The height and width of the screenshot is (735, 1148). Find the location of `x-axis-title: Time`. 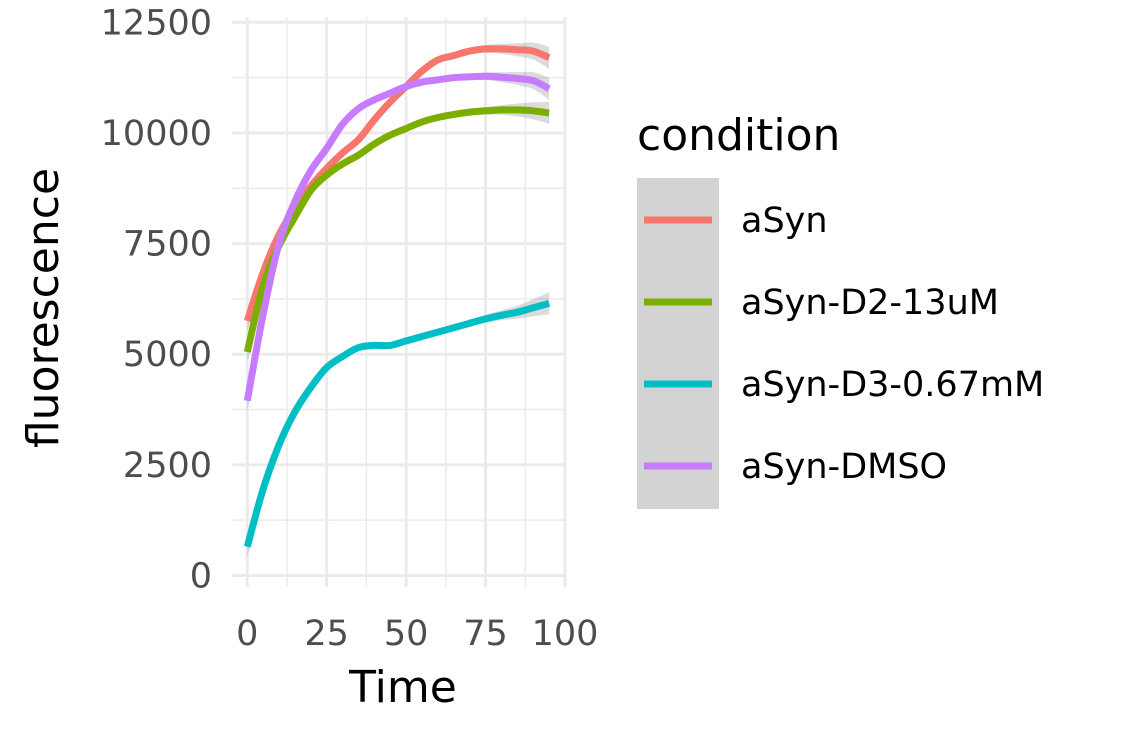

x-axis-title: Time is located at coordinates (402, 687).